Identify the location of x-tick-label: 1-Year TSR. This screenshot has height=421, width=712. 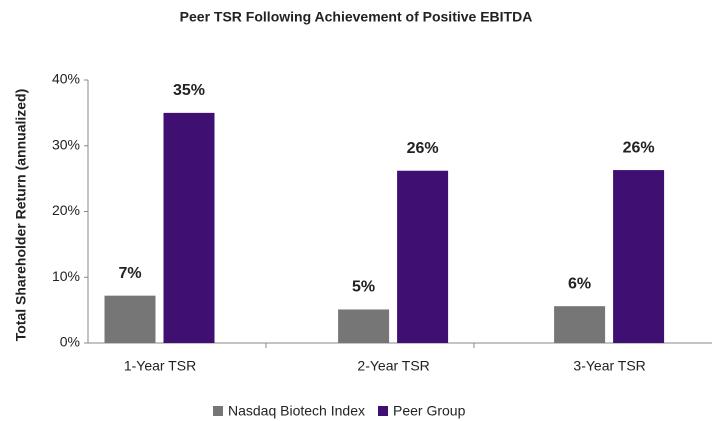
(160, 366).